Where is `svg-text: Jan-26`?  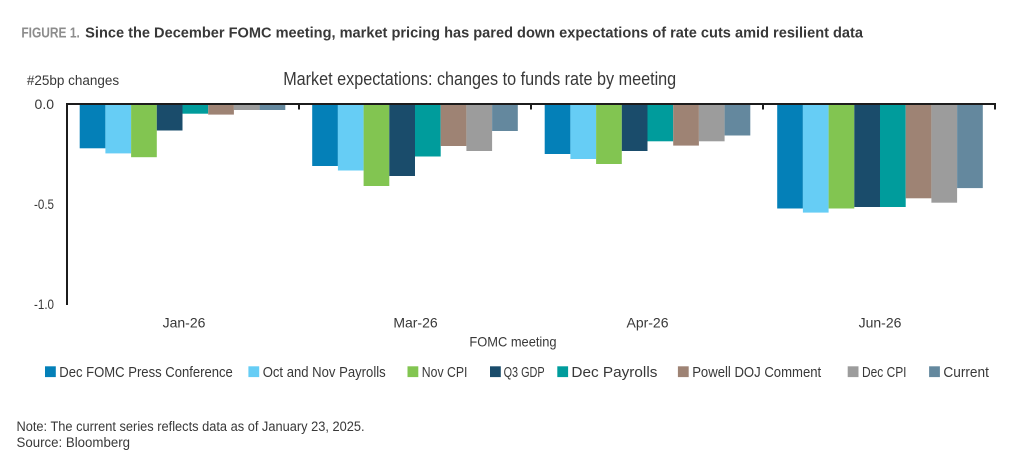 svg-text: Jan-26 is located at coordinates (184, 323).